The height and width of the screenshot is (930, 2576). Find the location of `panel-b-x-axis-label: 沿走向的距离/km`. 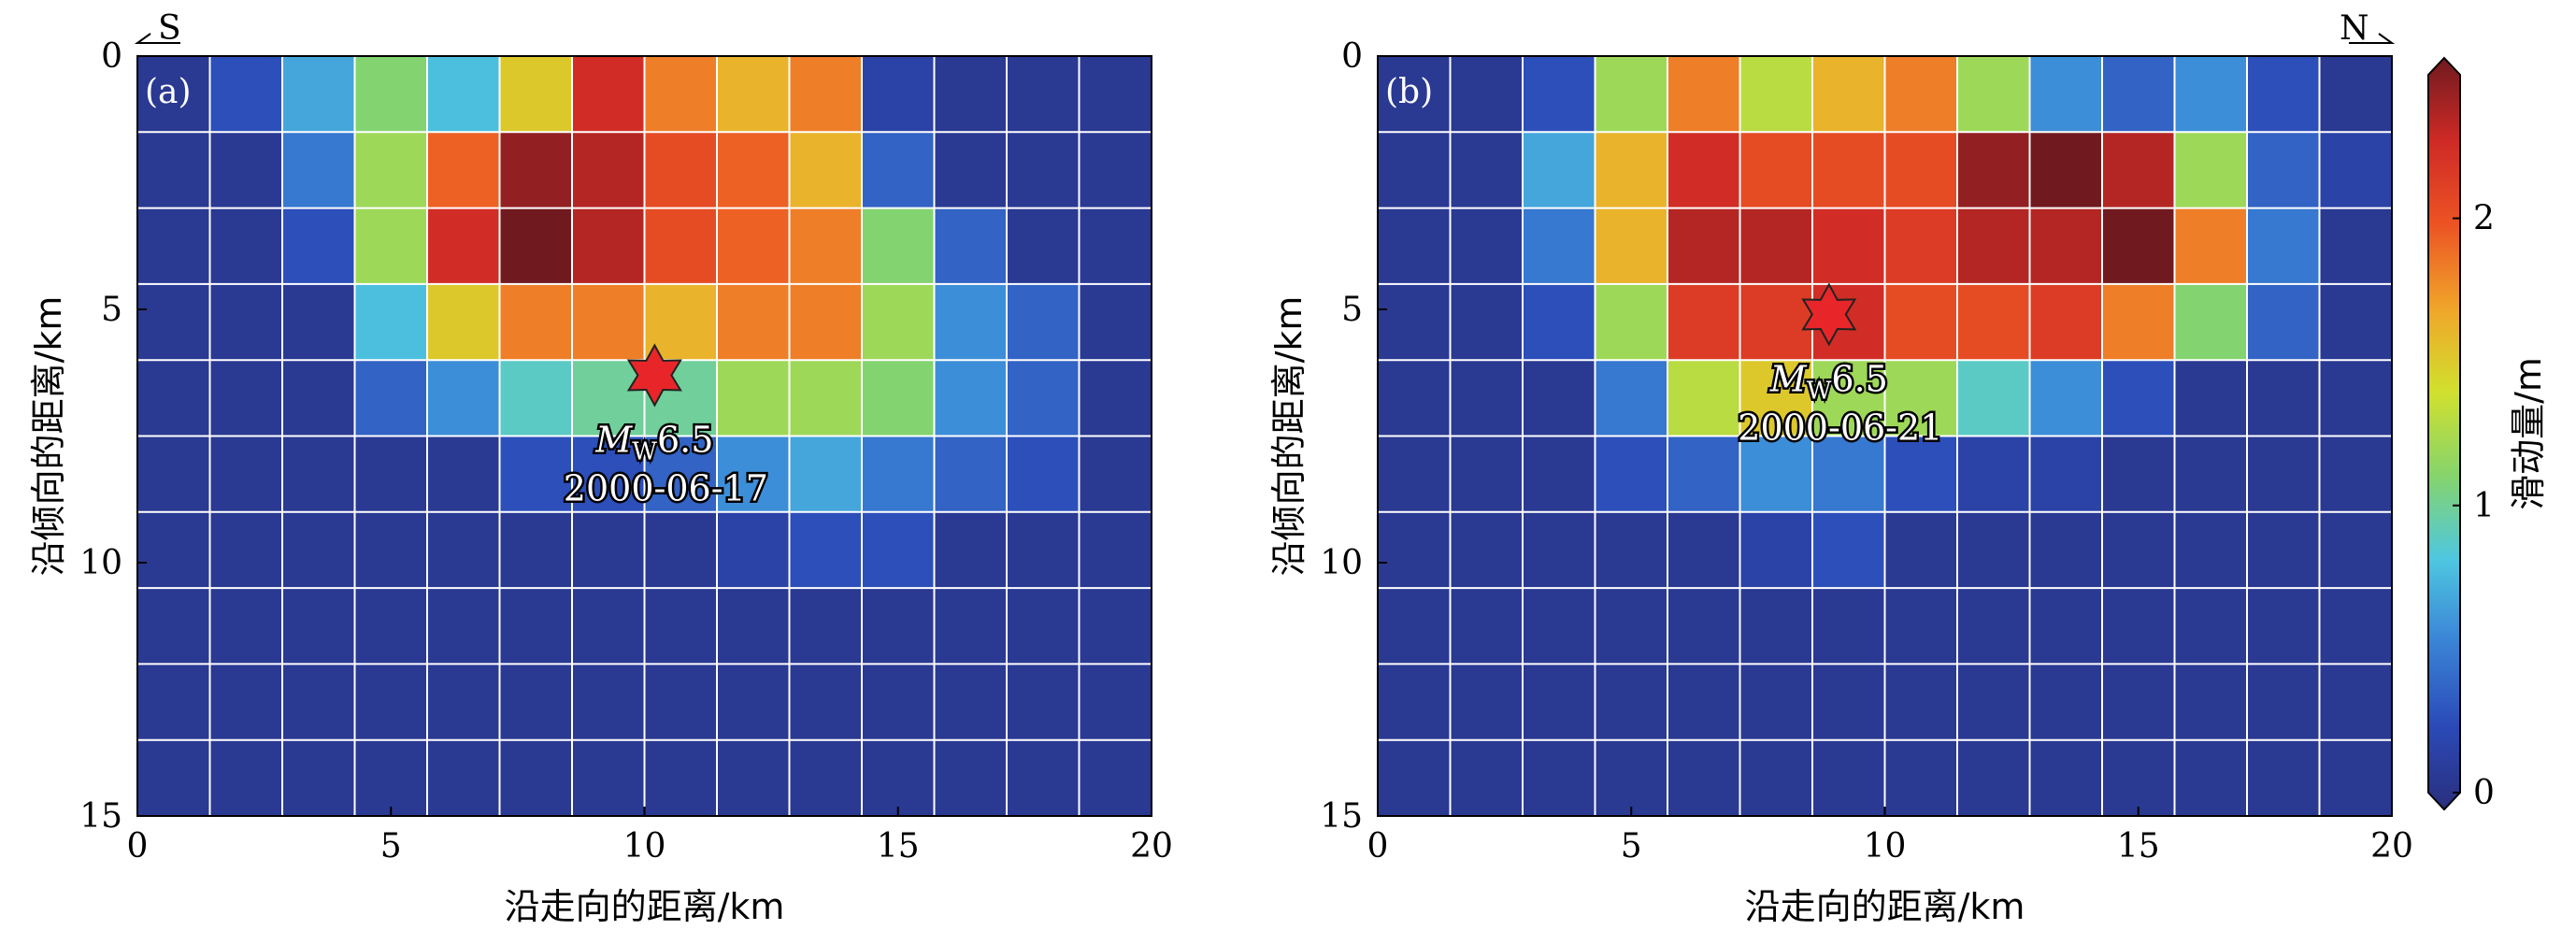

panel-b-x-axis-label: 沿走向的距离/km is located at coordinates (1885, 906).